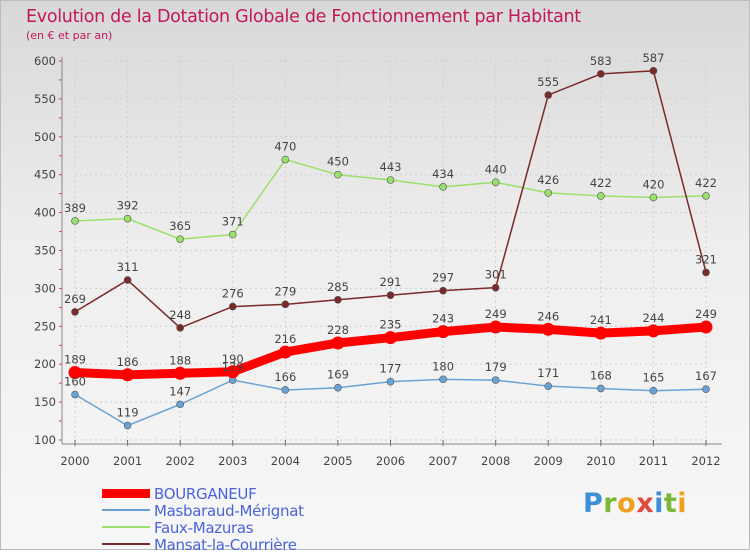  I want to click on x-tick-label: 2007, so click(442, 461).